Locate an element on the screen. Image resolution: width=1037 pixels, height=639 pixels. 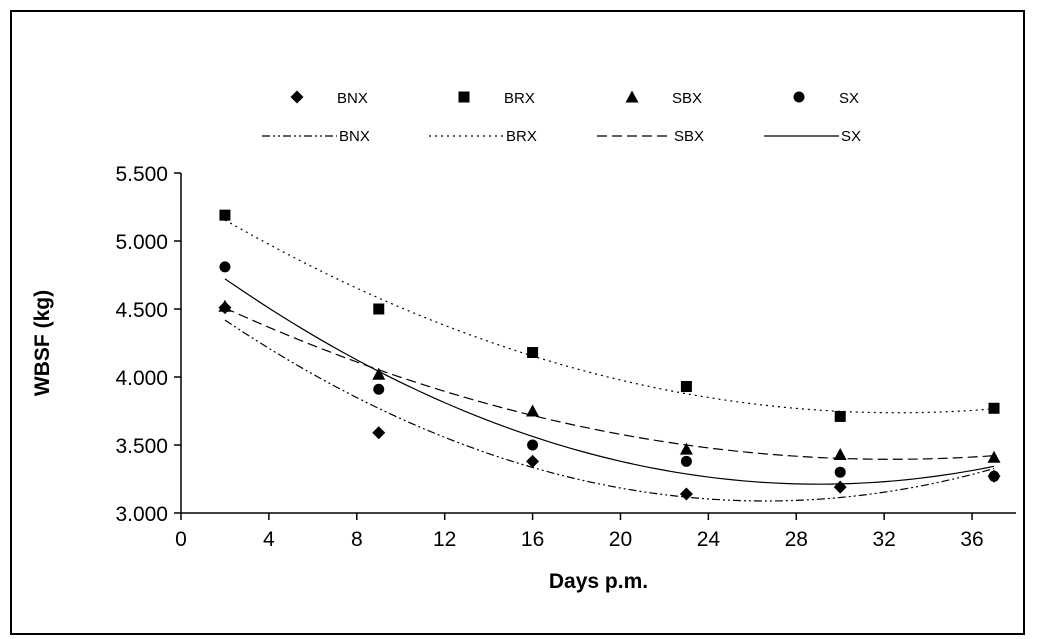
x-tick-label: 16 is located at coordinates (532, 539).